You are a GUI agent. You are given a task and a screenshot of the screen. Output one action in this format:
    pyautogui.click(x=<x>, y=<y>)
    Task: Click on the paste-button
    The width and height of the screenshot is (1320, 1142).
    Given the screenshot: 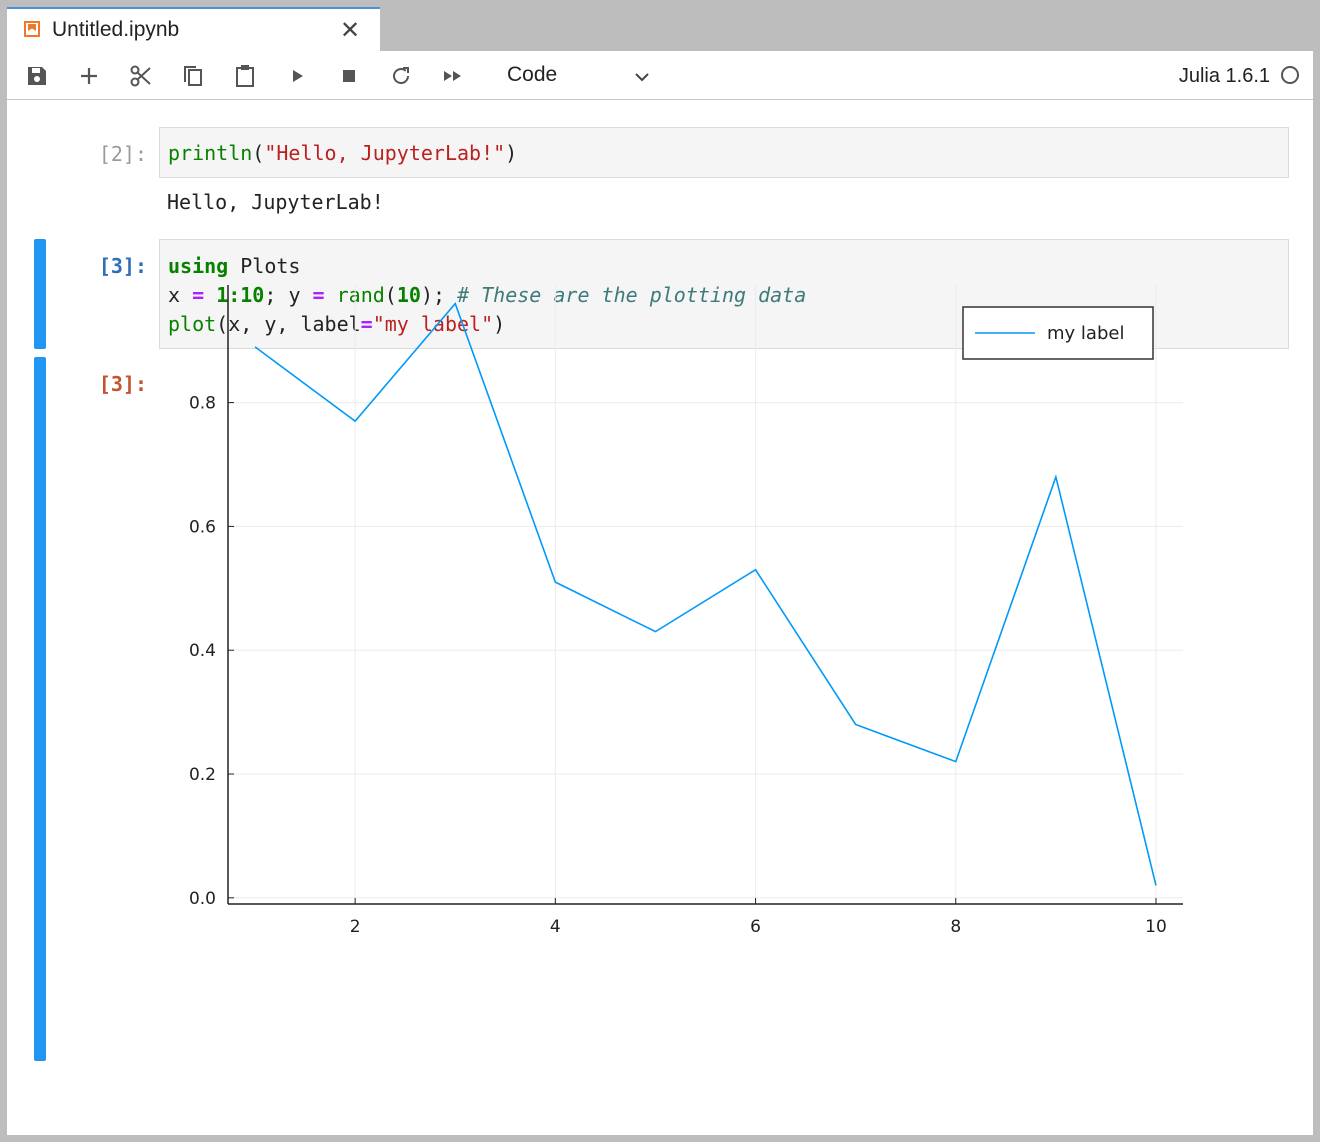 What is the action you would take?
    pyautogui.click(x=245, y=76)
    